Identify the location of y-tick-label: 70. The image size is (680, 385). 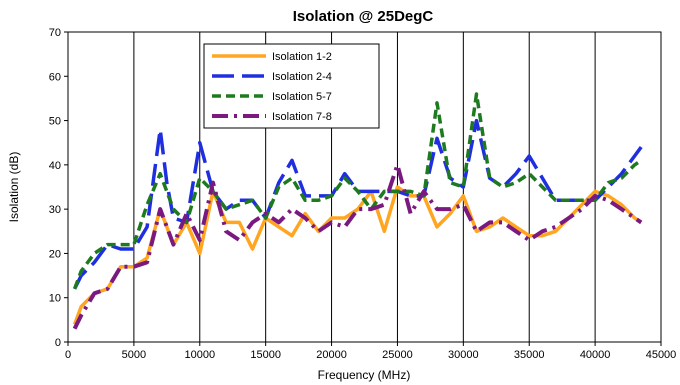
(55, 33).